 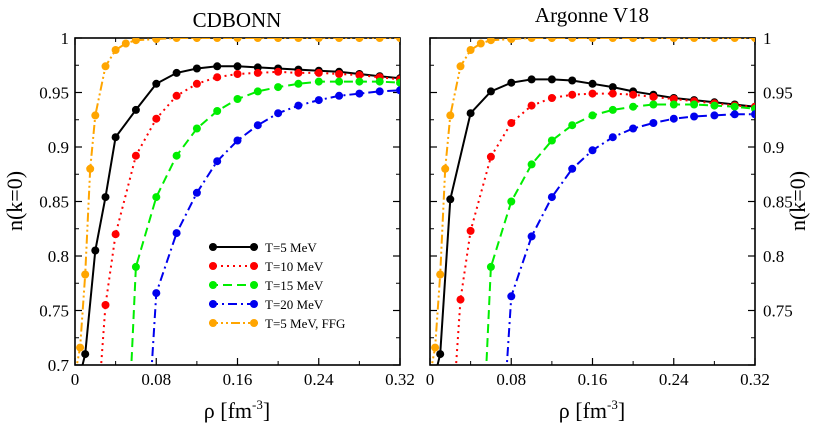 I want to click on legend-label-4: T=5 MeV, FFG, so click(x=305, y=323).